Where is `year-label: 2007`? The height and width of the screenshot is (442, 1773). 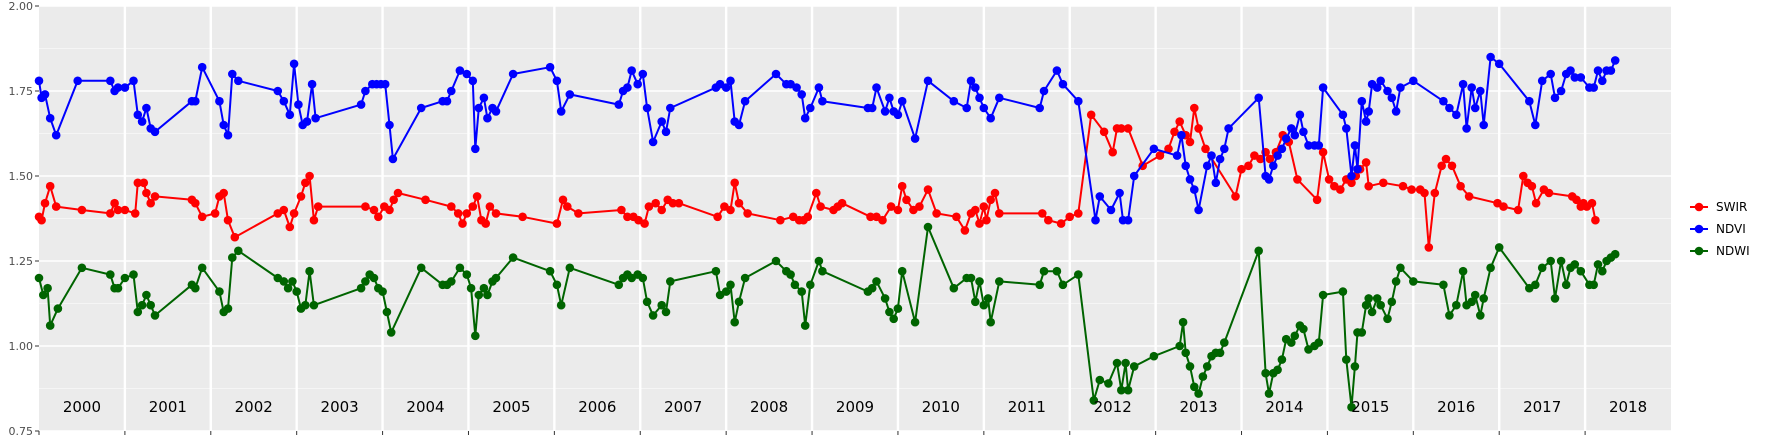
year-label: 2007 is located at coordinates (683, 407).